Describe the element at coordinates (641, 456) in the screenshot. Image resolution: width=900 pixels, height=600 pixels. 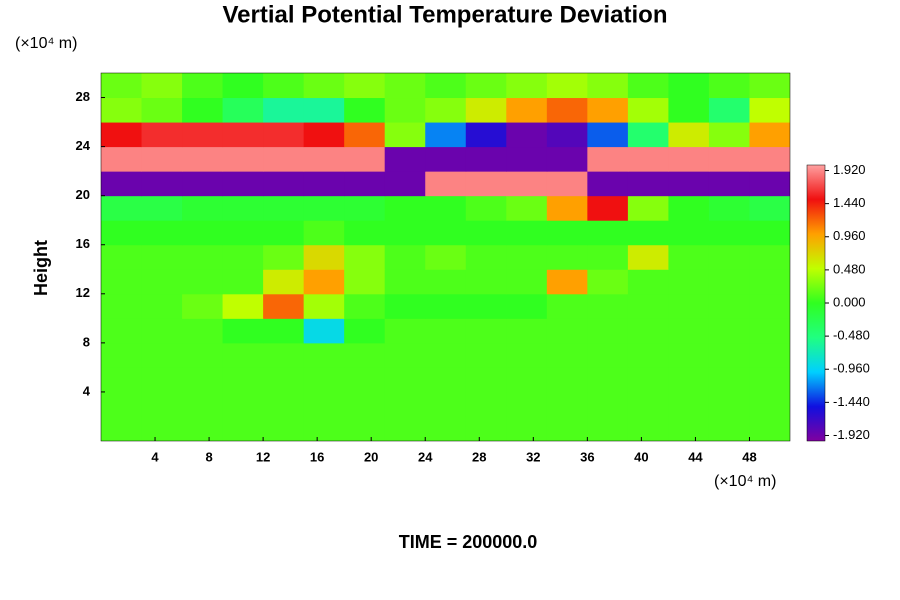
I see `x-tick-label: 40` at that location.